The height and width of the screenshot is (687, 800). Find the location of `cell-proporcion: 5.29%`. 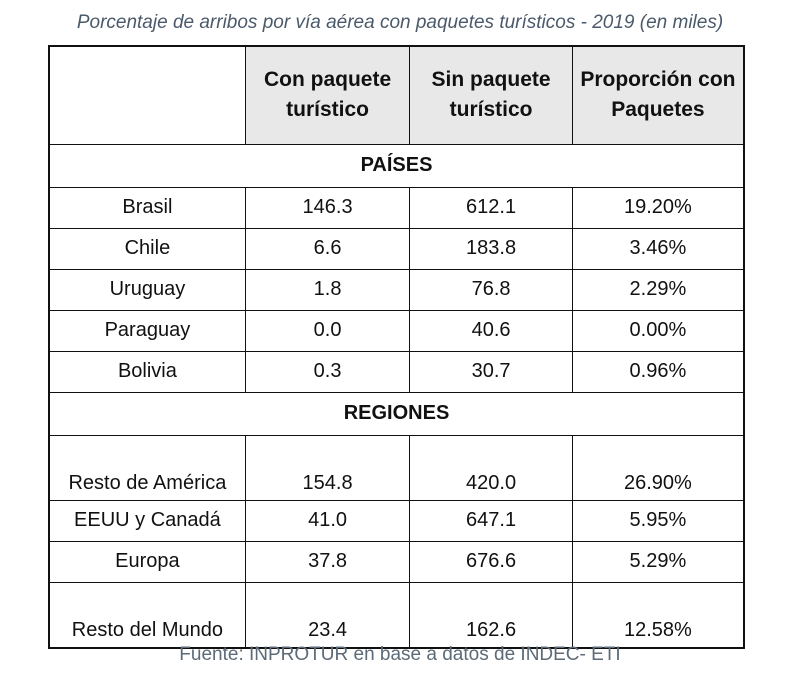

cell-proporcion: 5.29% is located at coordinates (658, 561).